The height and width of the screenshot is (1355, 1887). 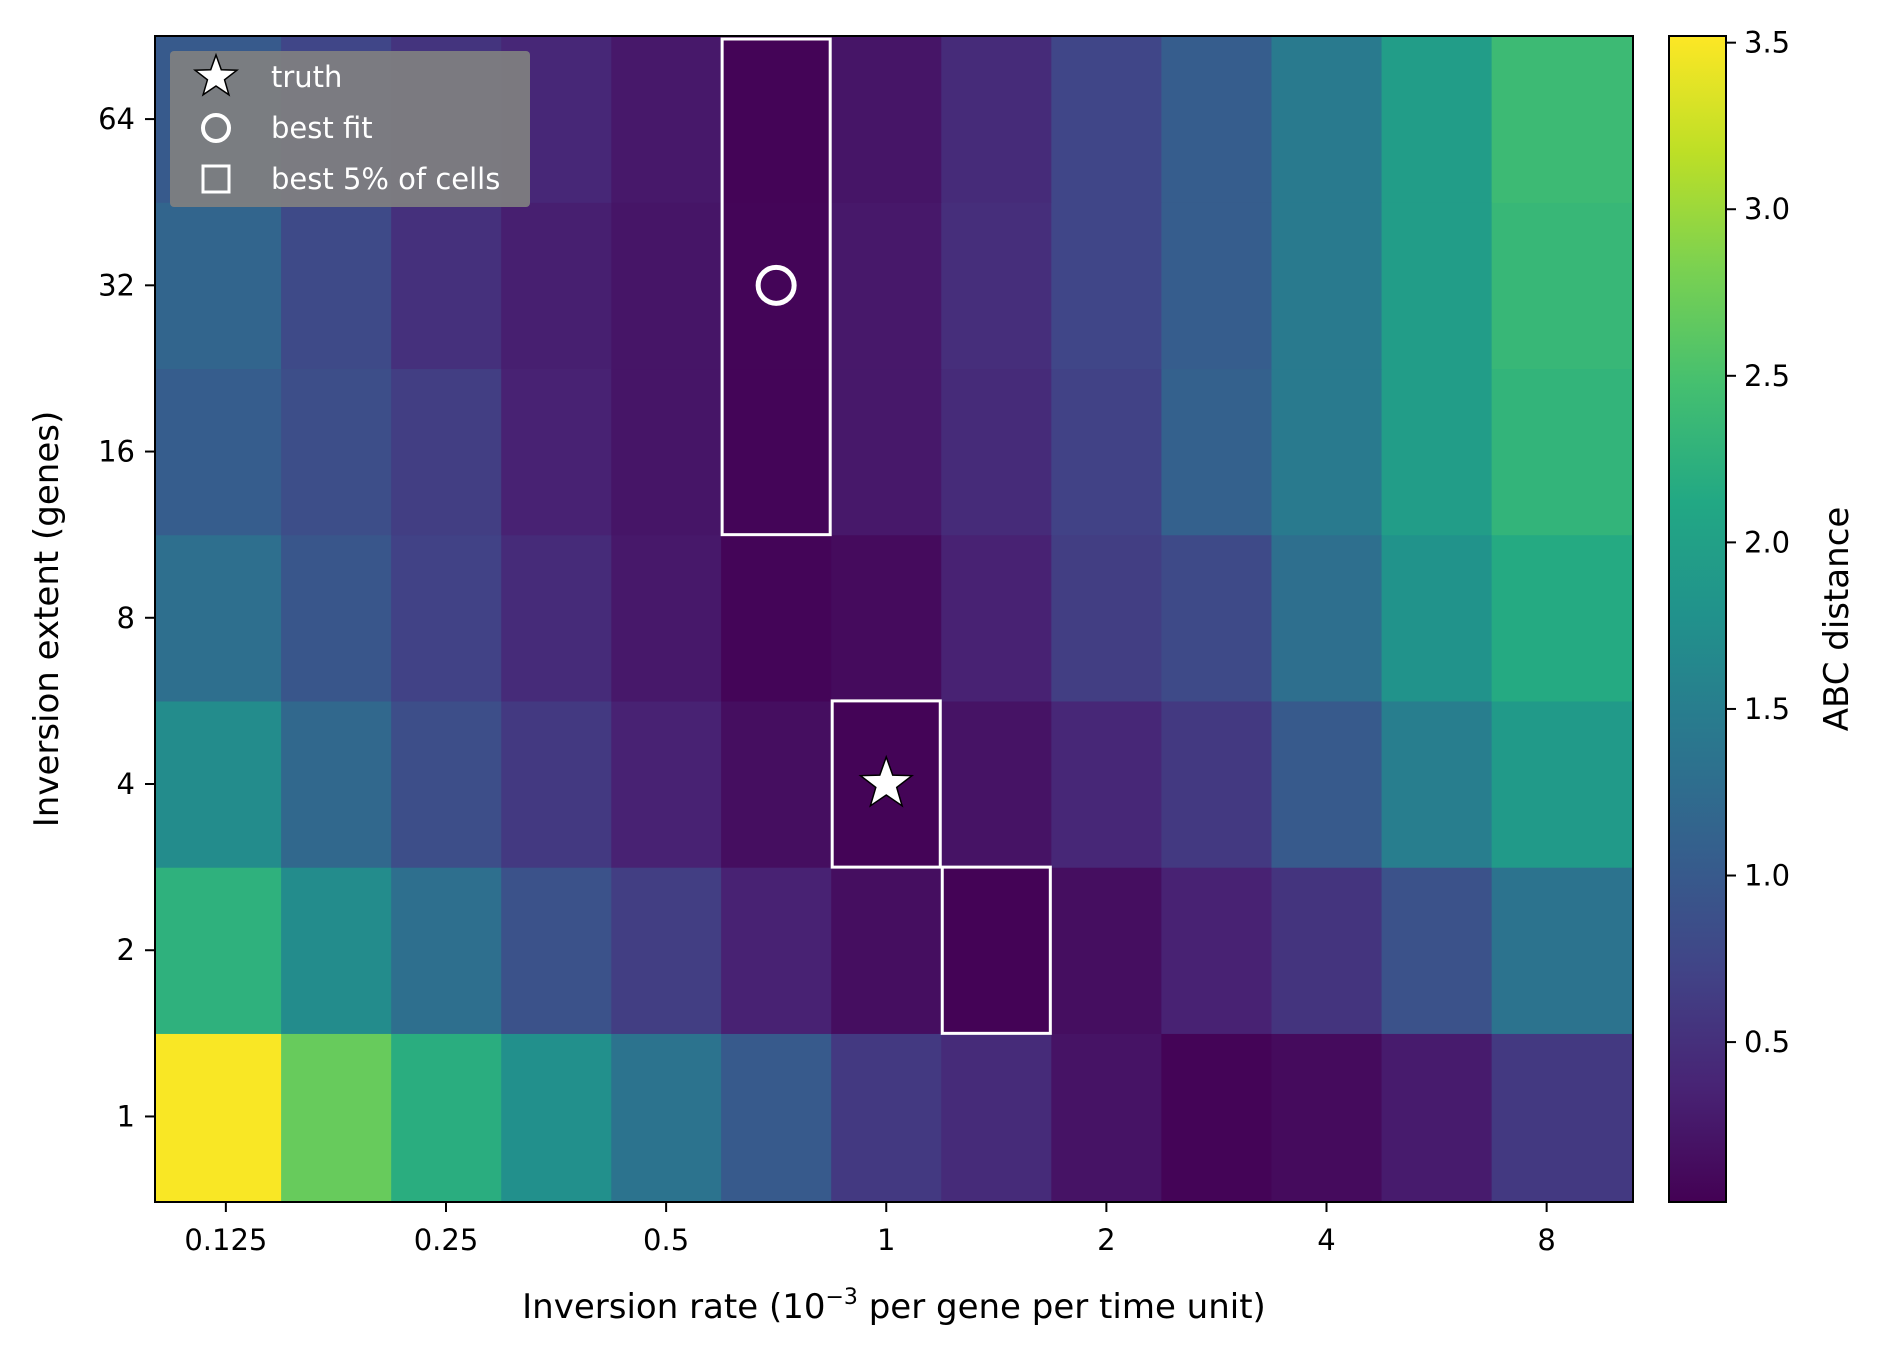 I want to click on x-tick-label: 8, so click(x=1546, y=1240).